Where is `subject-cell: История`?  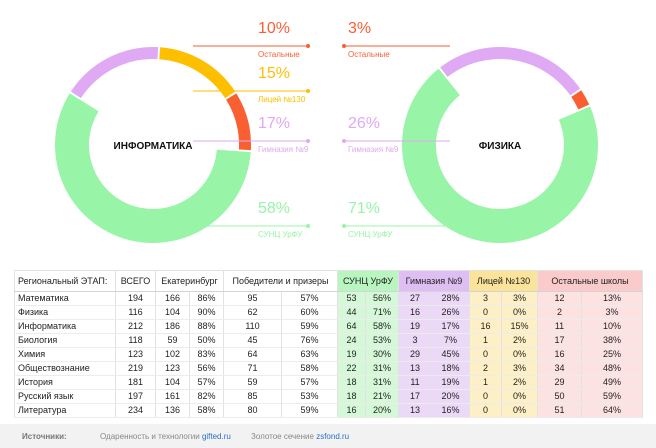
subject-cell: История is located at coordinates (65, 382).